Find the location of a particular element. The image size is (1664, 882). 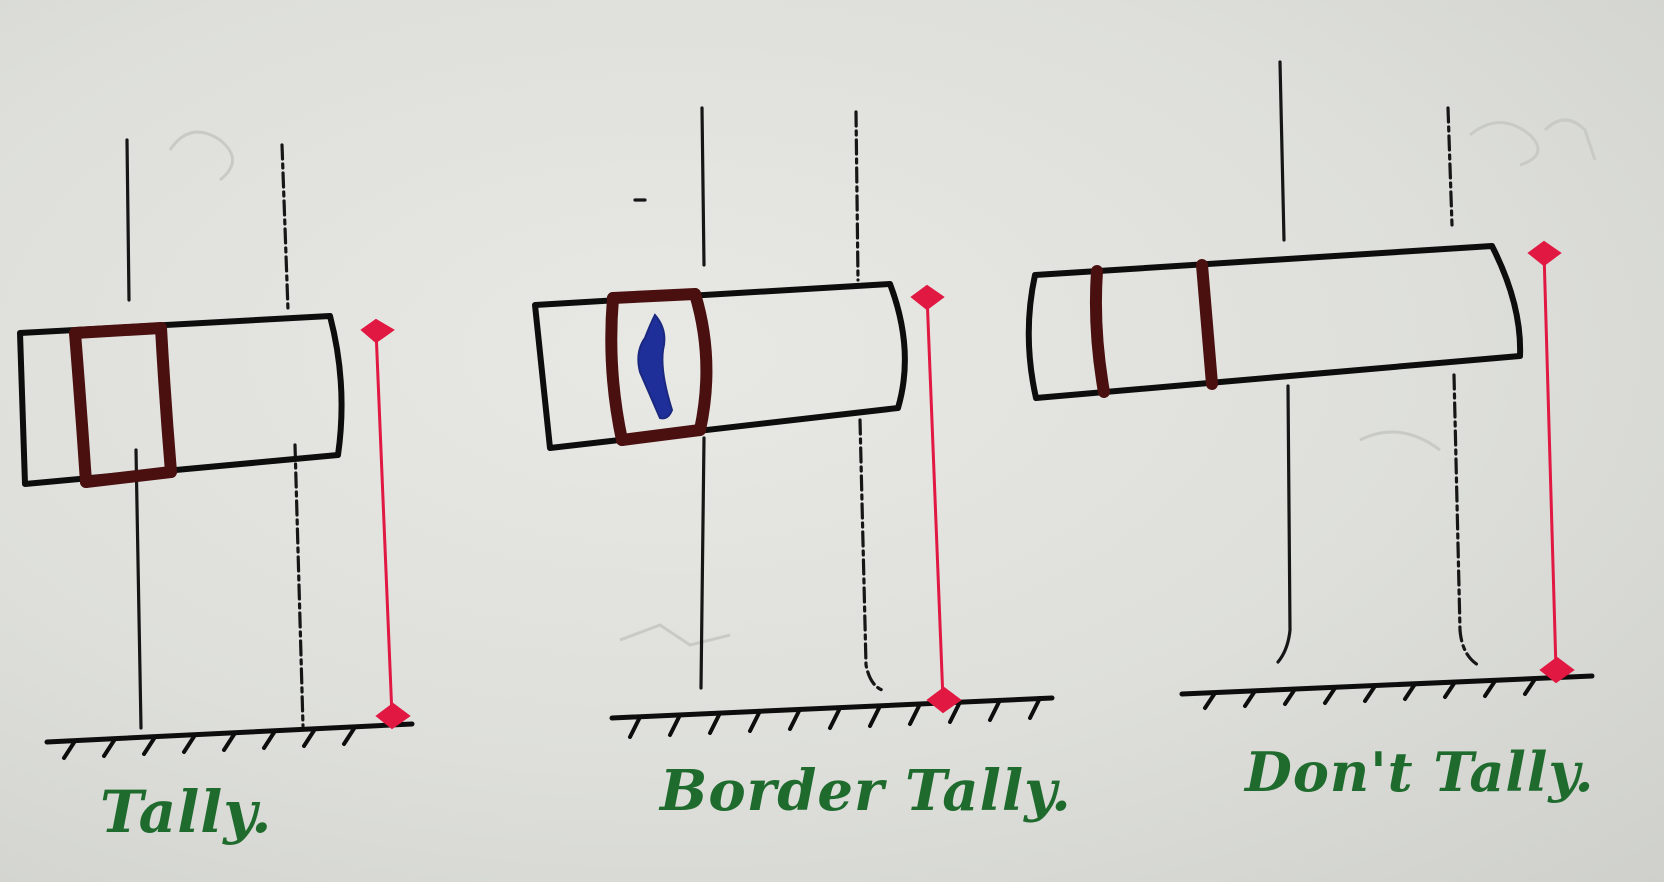

blue-mark is located at coordinates (655, 366).